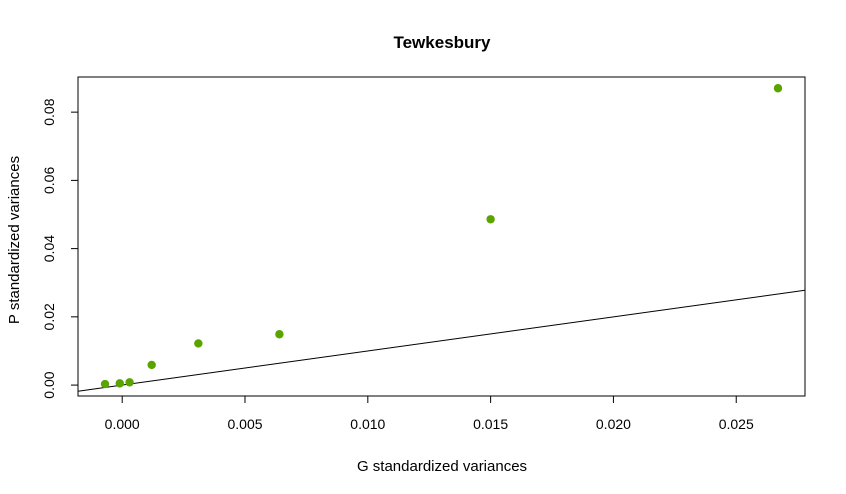 This screenshot has height=494, width=846. Describe the element at coordinates (442, 42) in the screenshot. I see `chart-title: Tewkesbury` at that location.